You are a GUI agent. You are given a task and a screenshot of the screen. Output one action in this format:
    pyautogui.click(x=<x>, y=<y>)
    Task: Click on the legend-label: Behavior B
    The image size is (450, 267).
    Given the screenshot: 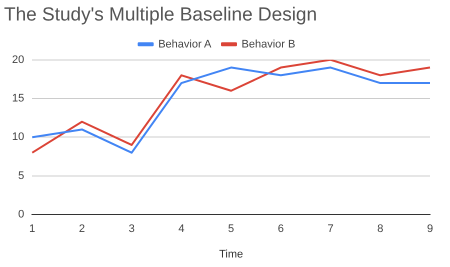 What is the action you would take?
    pyautogui.click(x=269, y=44)
    